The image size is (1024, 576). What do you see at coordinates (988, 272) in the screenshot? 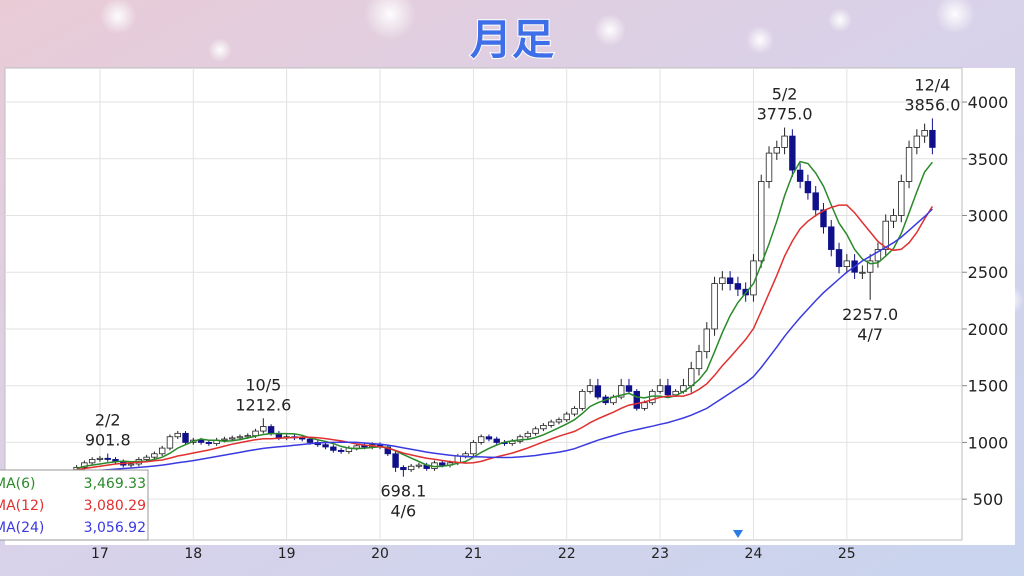
I see `y-tick-label: 2500` at bounding box center [988, 272].